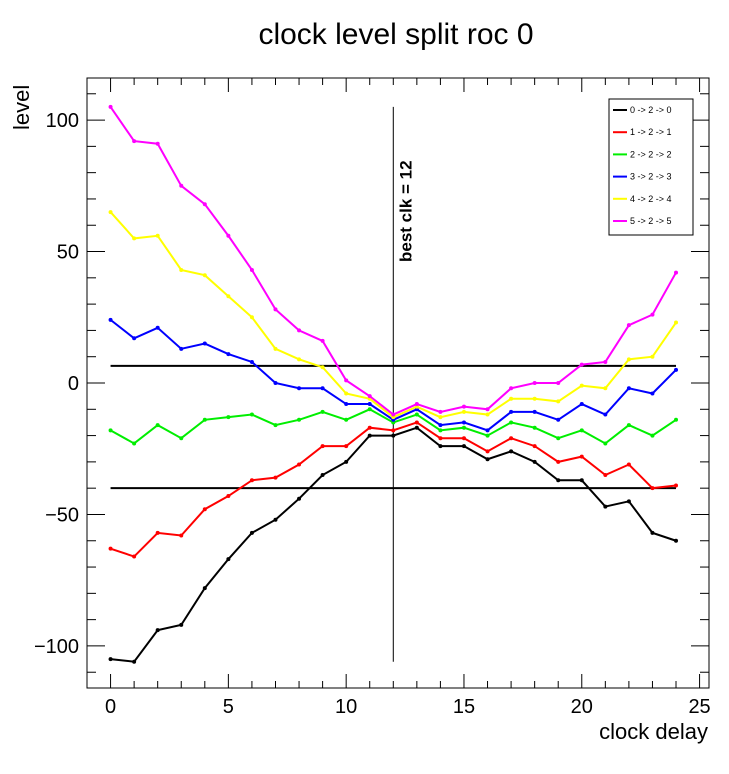 Image resolution: width=729 pixels, height=774 pixels. What do you see at coordinates (62, 515) in the screenshot?
I see `y-tick-label: −50` at bounding box center [62, 515].